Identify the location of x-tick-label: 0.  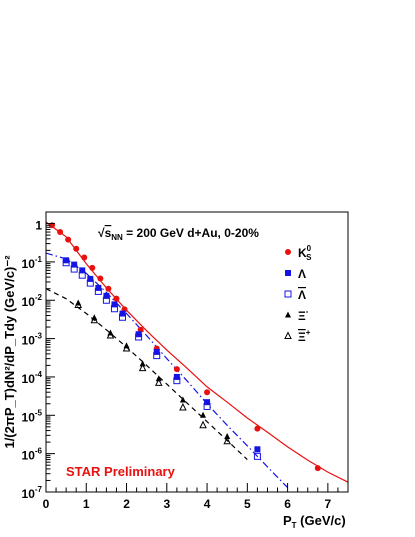
(46, 504).